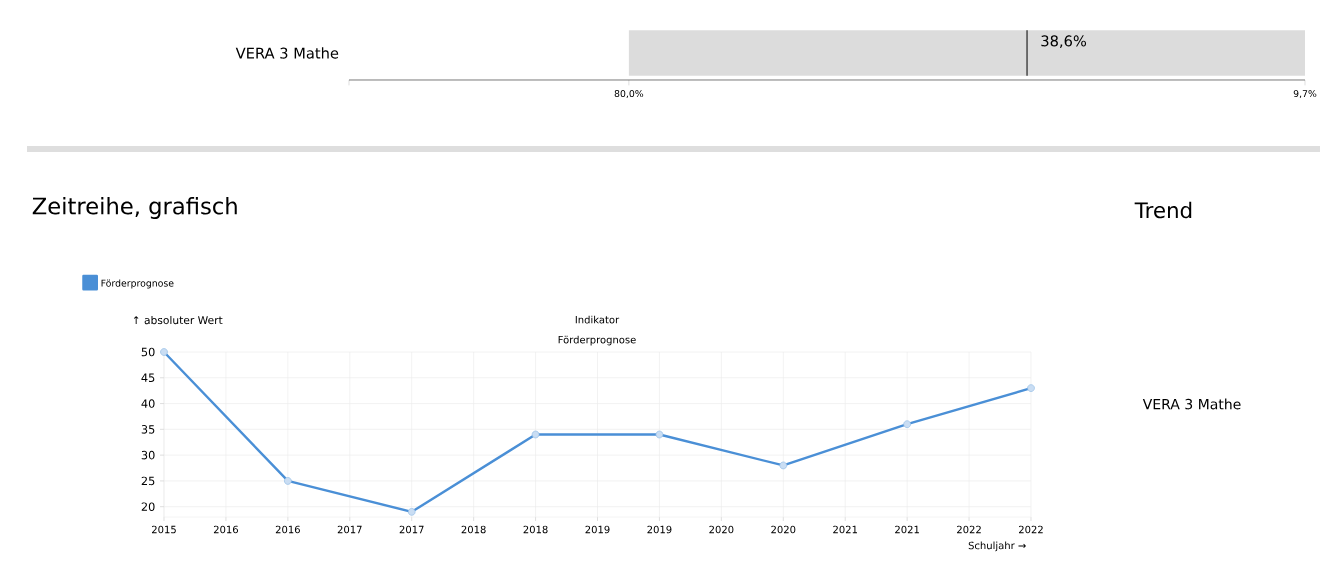  Describe the element at coordinates (148, 455) in the screenshot. I see `y-tick-label: 30` at that location.